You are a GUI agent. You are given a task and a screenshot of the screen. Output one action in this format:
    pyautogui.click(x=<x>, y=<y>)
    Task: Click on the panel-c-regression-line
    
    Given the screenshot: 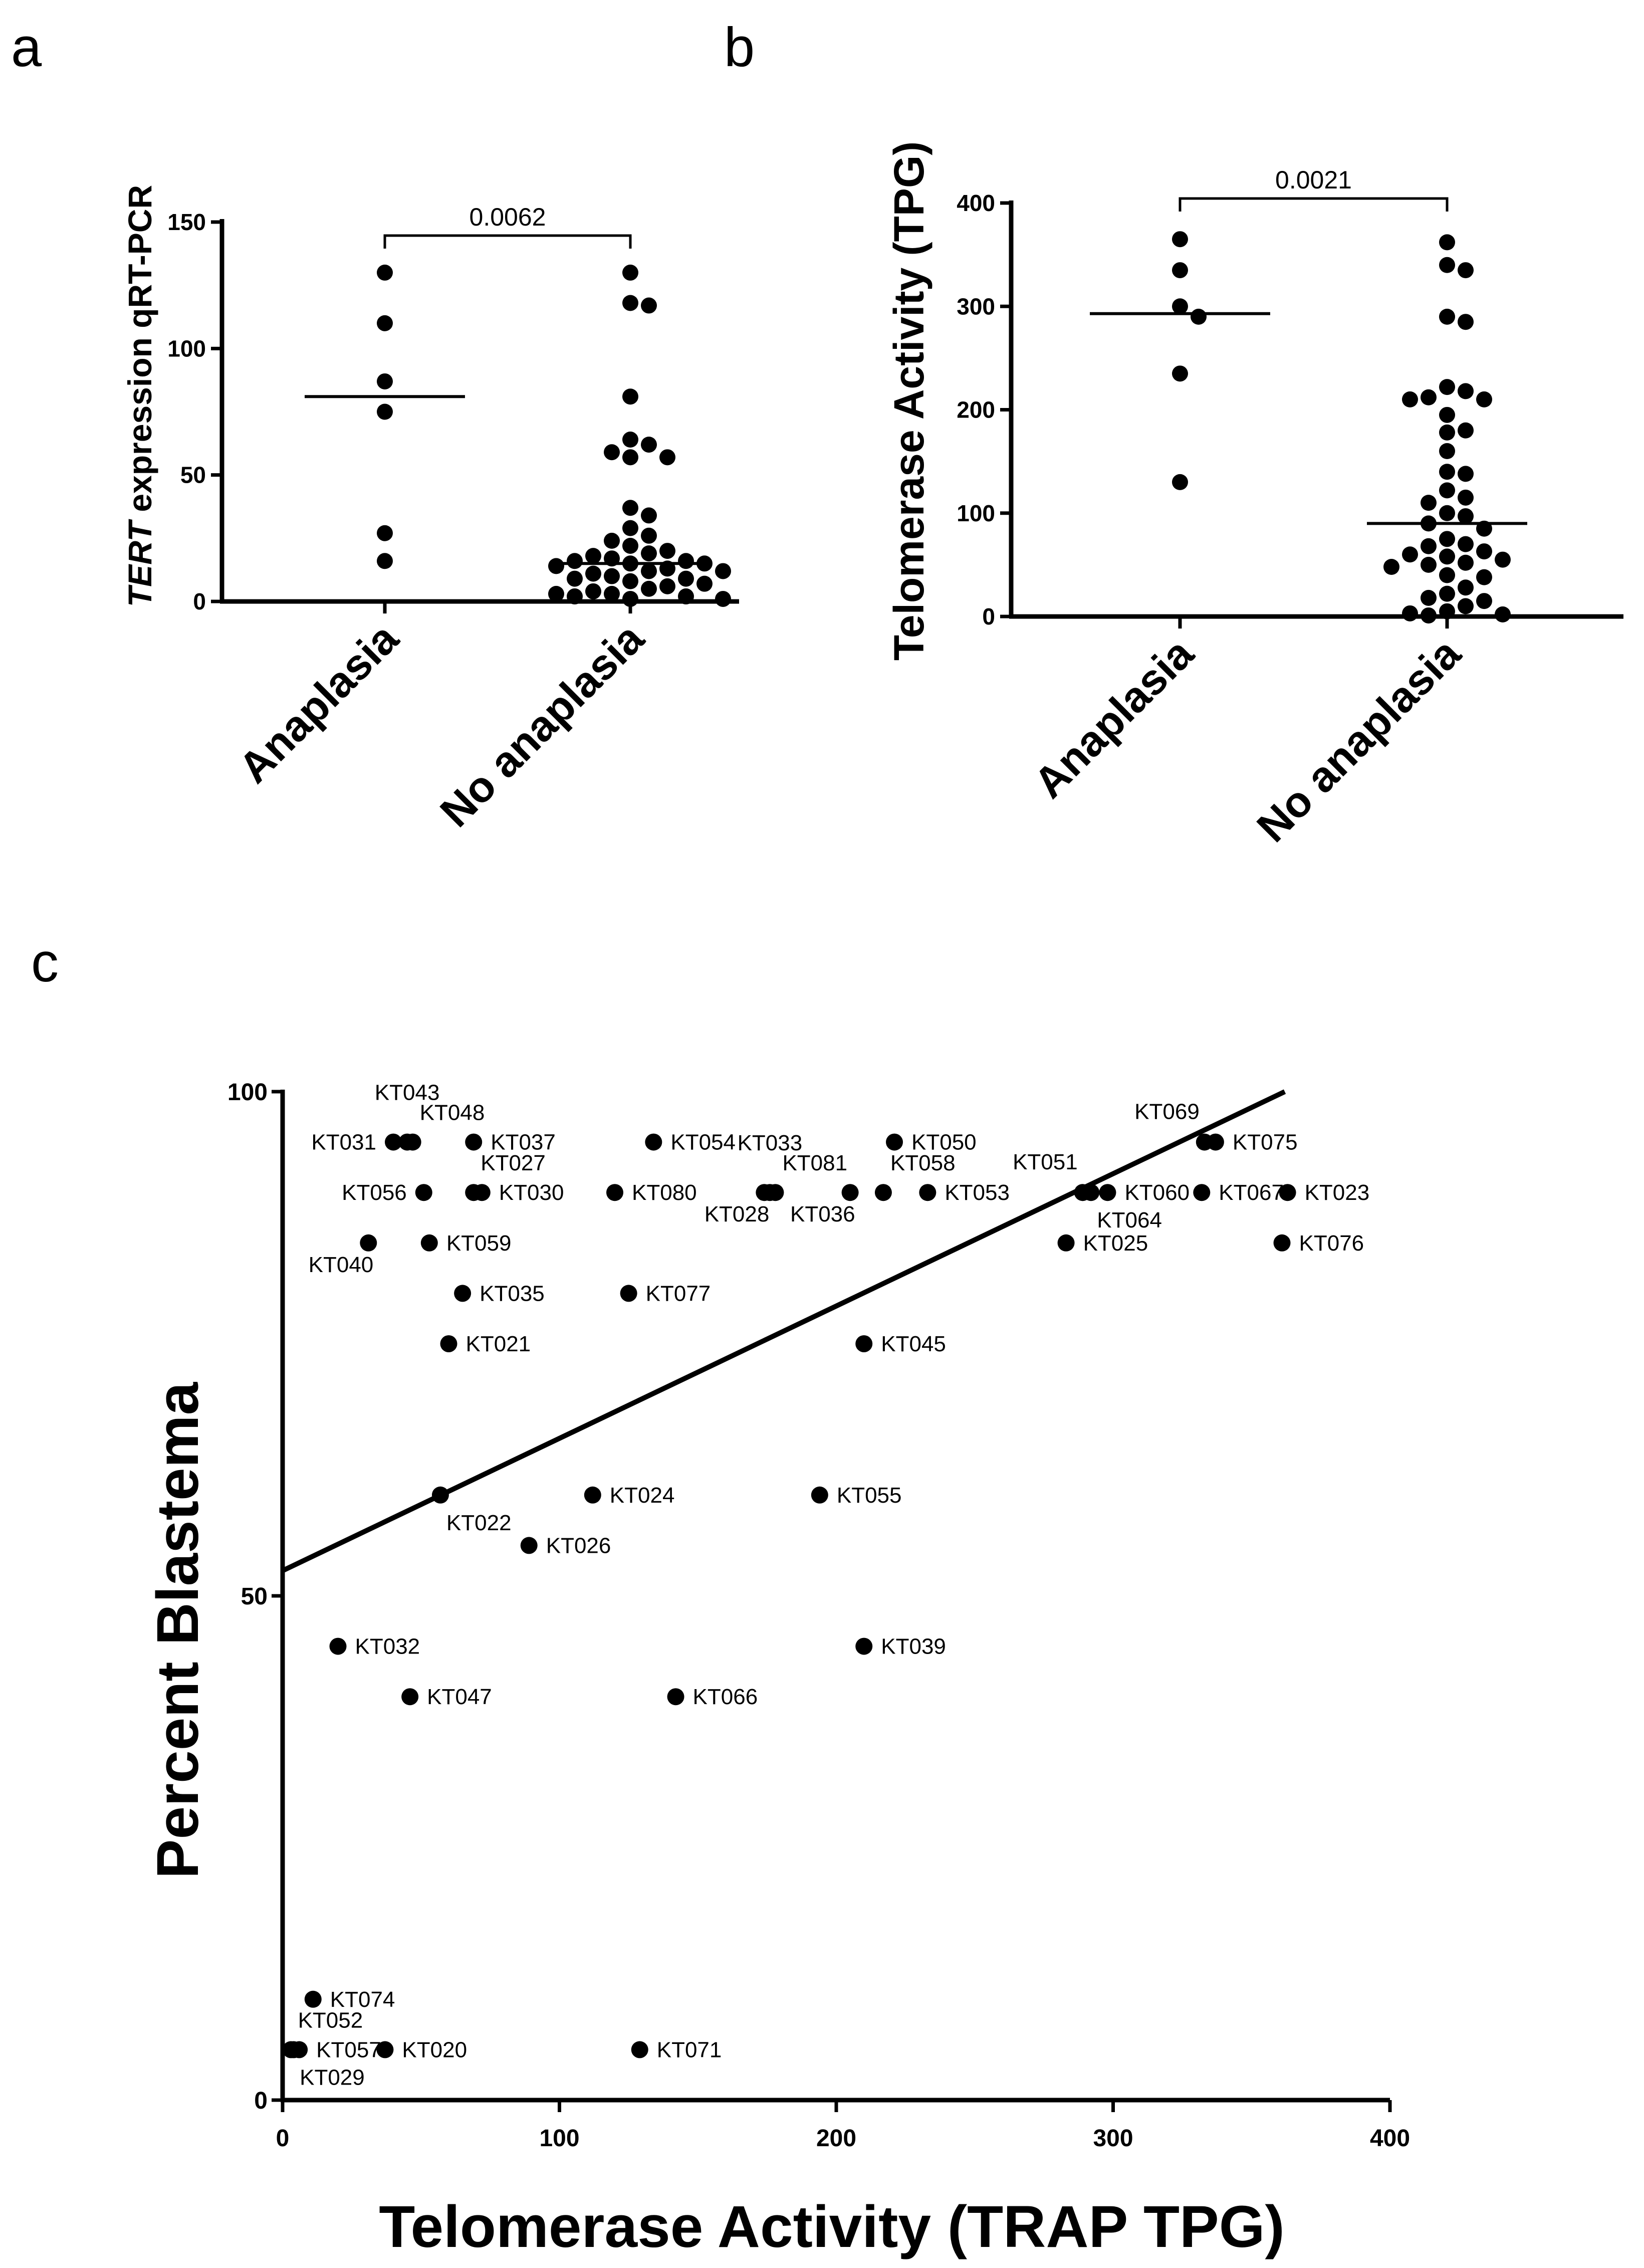 What is the action you would take?
    pyautogui.click(x=783, y=1331)
    